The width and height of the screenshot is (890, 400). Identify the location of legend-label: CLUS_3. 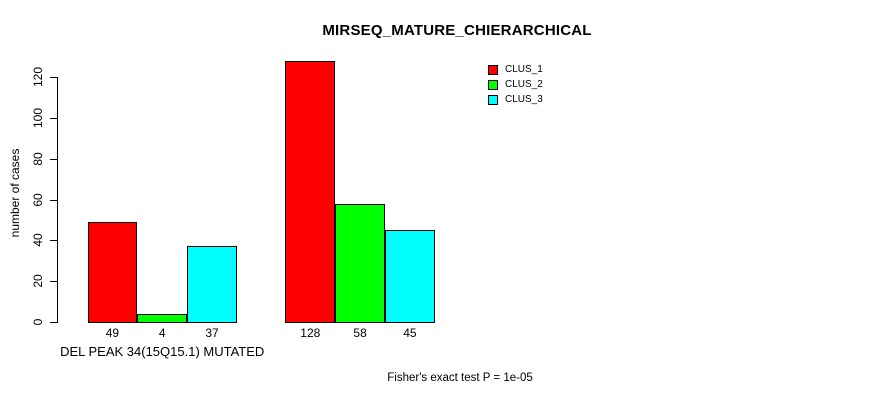
(524, 99).